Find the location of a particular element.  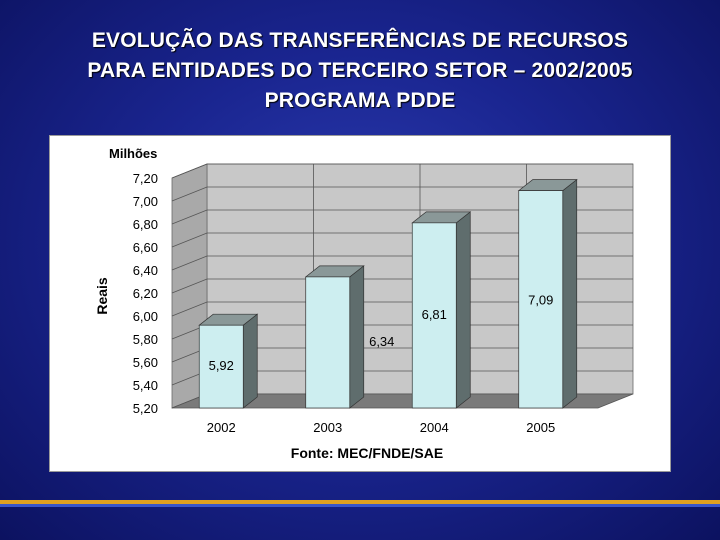

y-unit-label: Milhões is located at coordinates (133, 153).